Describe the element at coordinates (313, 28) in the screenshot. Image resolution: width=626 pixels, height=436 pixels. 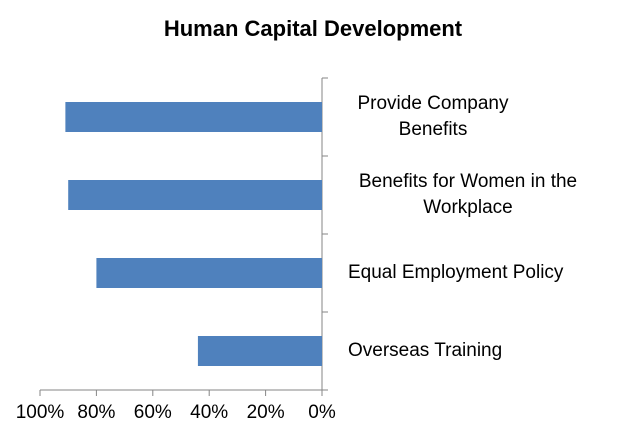
I see `chart-title: Human Capital Development` at that location.